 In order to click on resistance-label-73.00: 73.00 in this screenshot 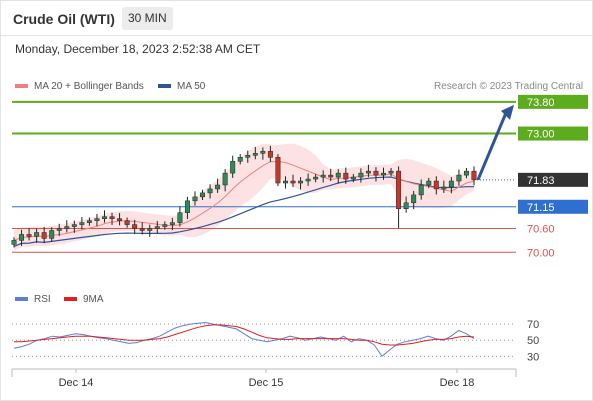, I will do `click(541, 135)`.